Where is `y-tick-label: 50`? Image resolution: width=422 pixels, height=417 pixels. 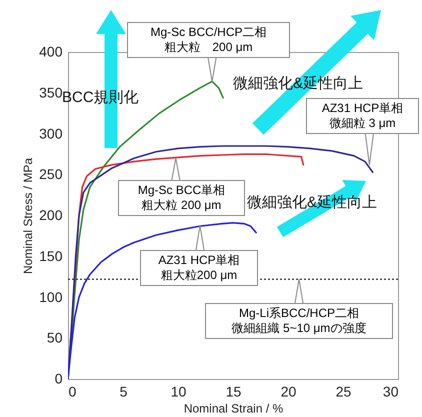 y-tick-label: 50 is located at coordinates (54, 338).